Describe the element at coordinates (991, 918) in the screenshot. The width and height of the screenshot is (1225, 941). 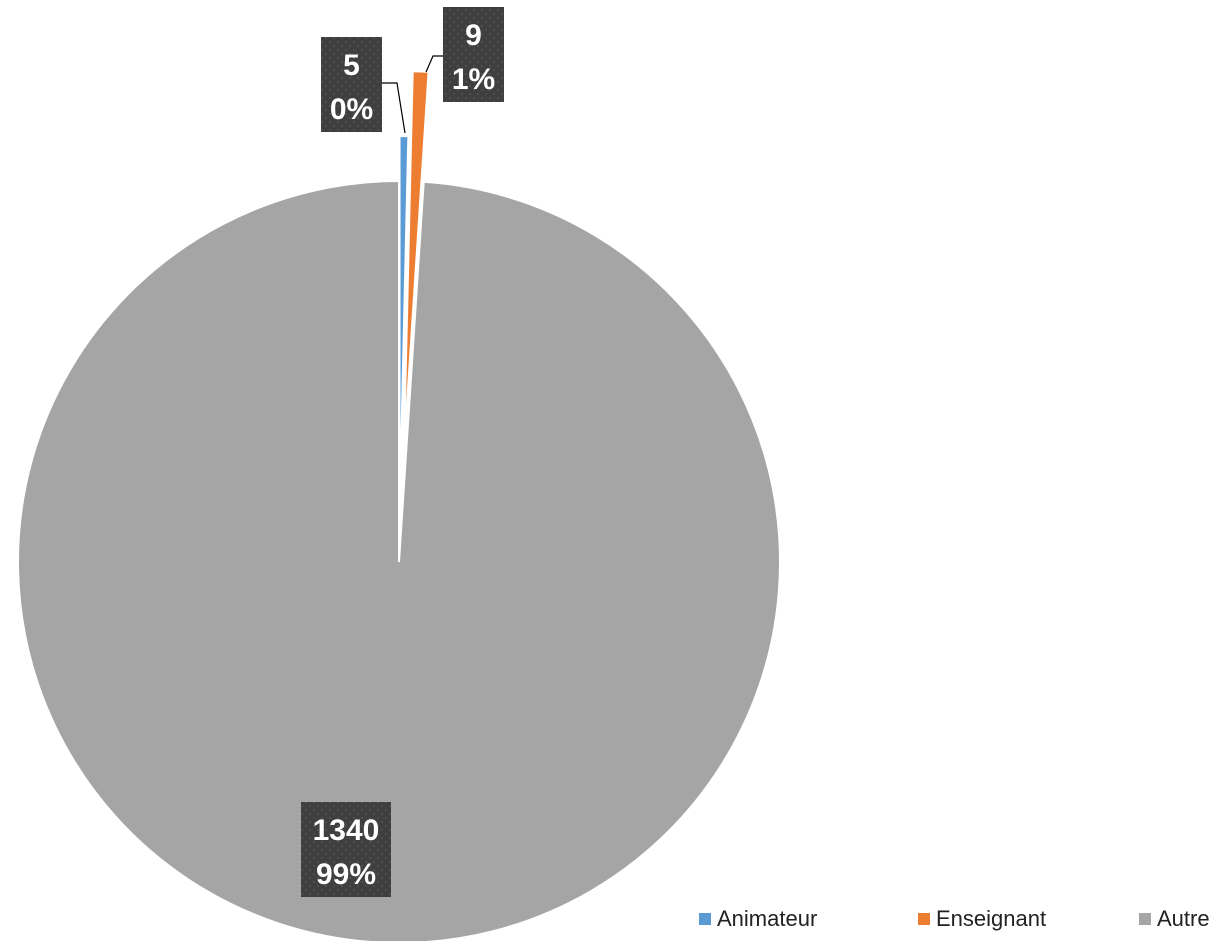
I see `legend-label-enseignant: Enseignant` at that location.